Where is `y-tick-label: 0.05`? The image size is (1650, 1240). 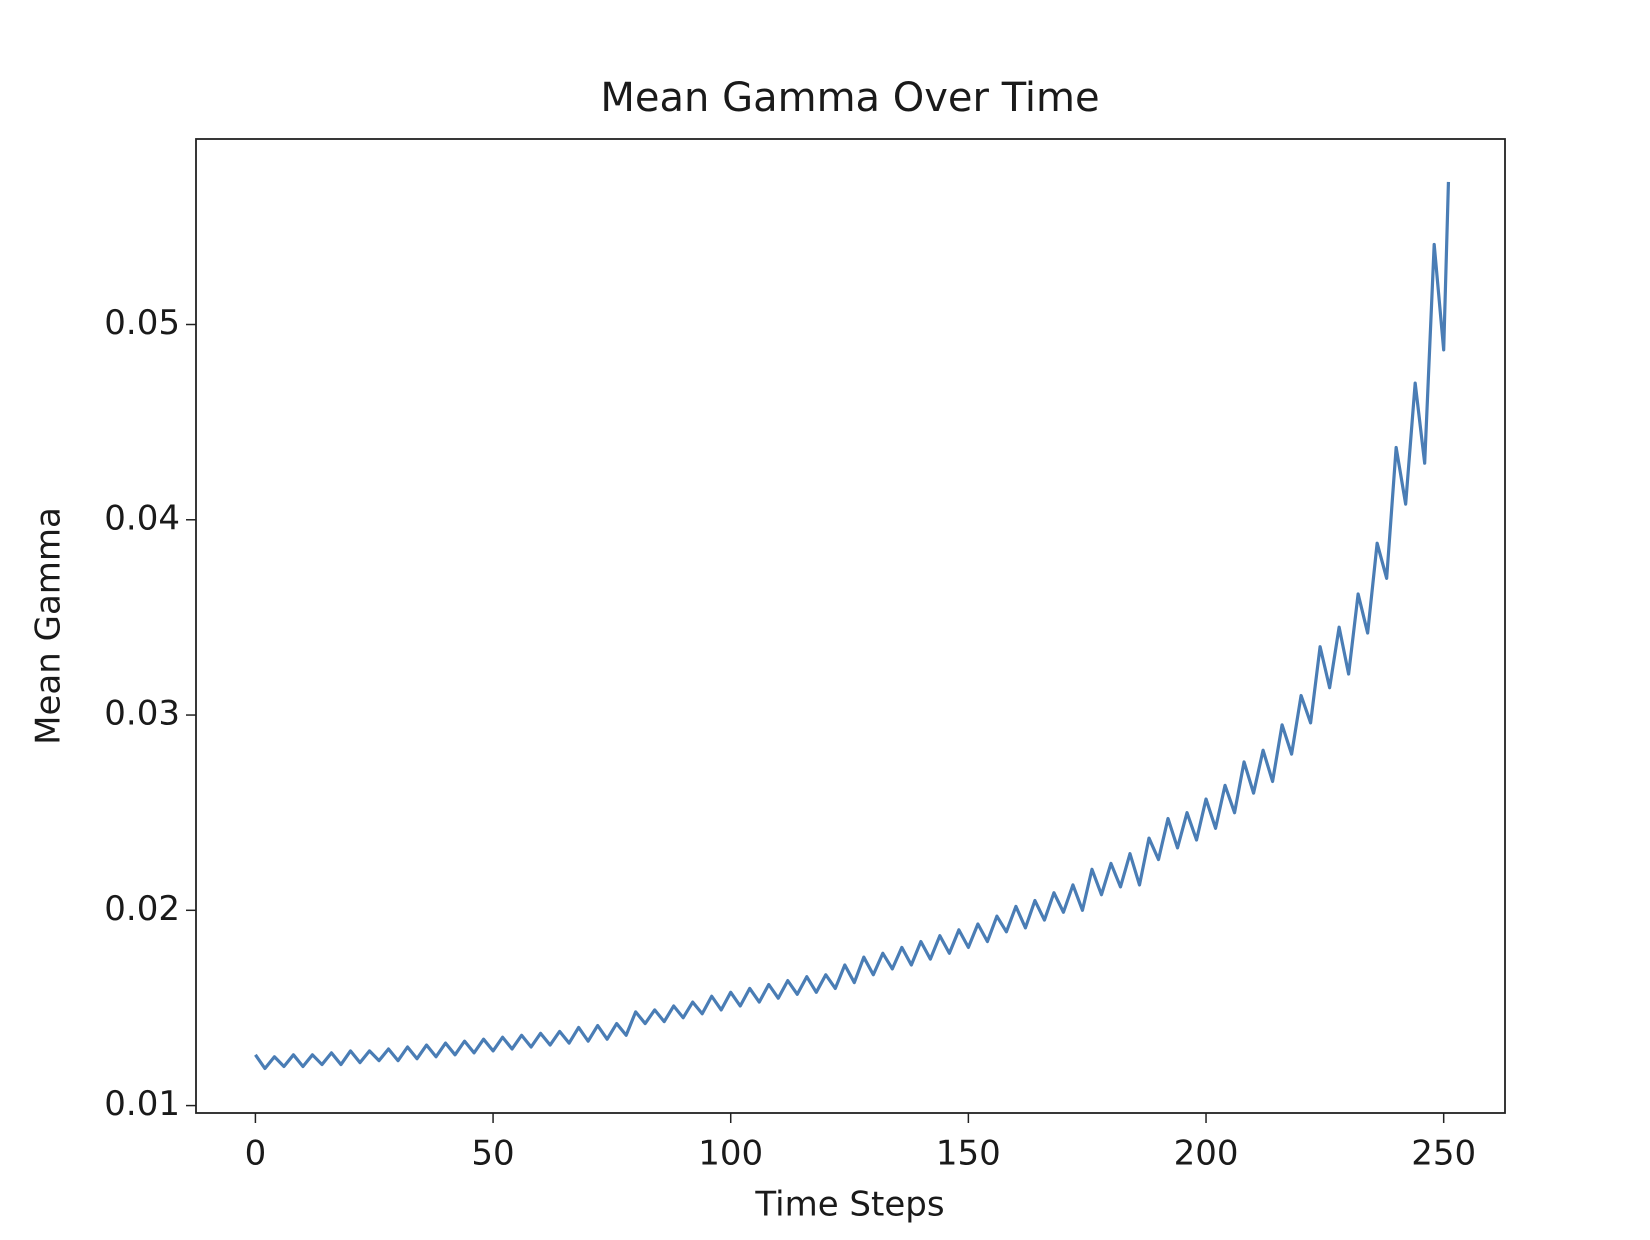
y-tick-label: 0.05 is located at coordinates (142, 323).